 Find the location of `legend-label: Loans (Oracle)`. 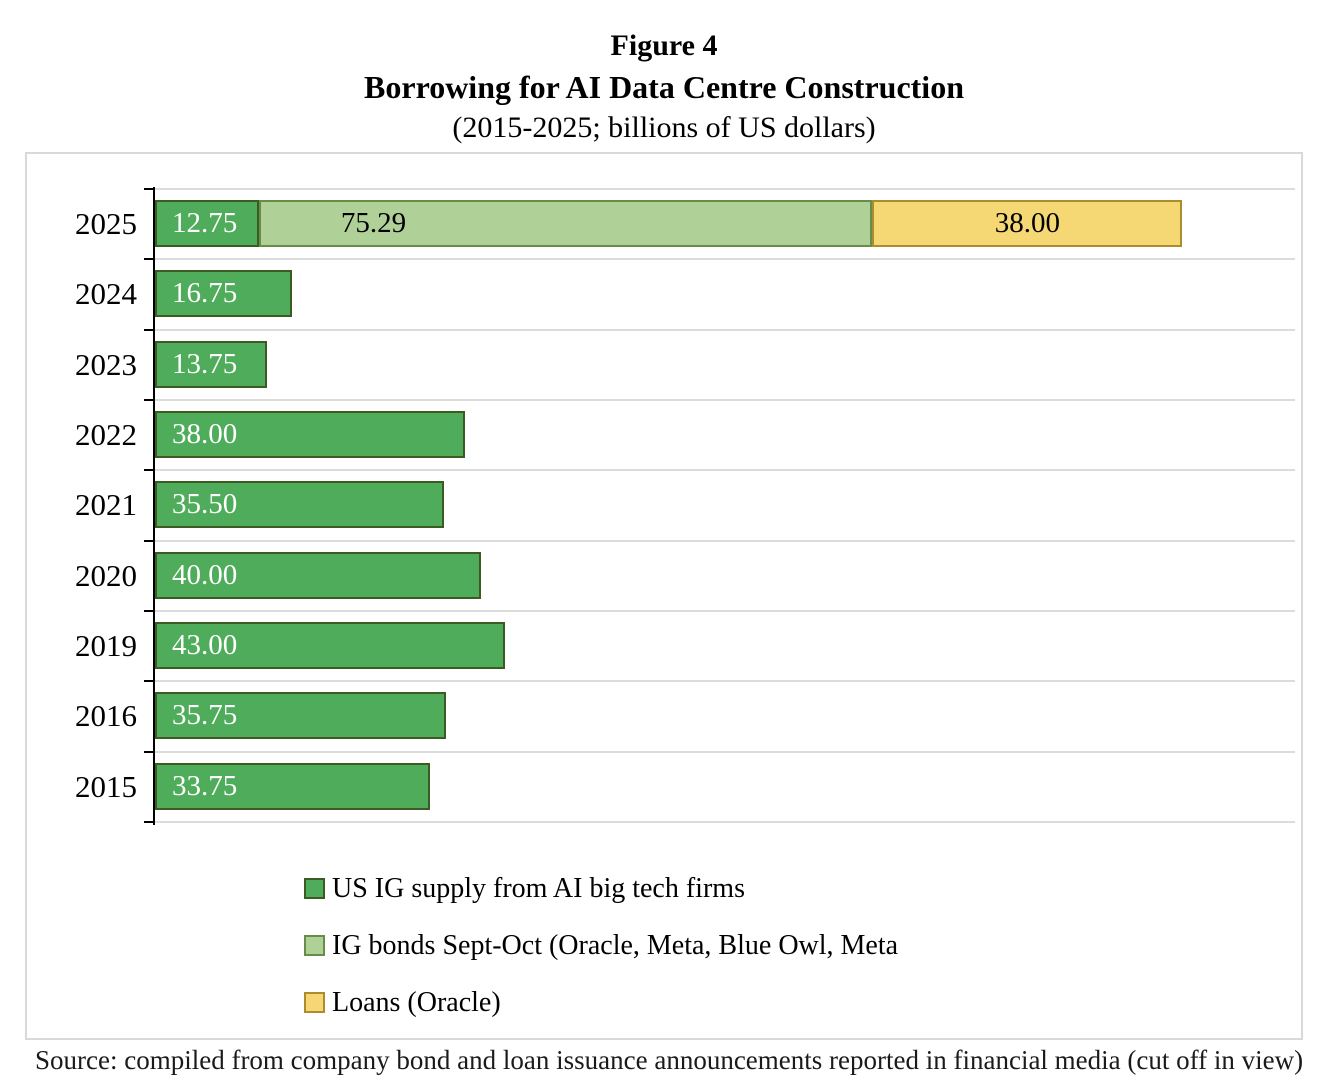

legend-label: Loans (Oracle) is located at coordinates (416, 1002).